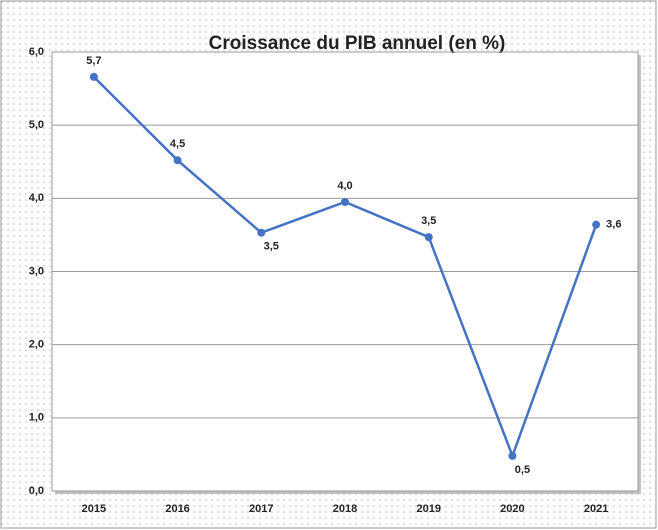 The height and width of the screenshot is (530, 658). I want to click on x-tick-label: 2015, so click(94, 509).